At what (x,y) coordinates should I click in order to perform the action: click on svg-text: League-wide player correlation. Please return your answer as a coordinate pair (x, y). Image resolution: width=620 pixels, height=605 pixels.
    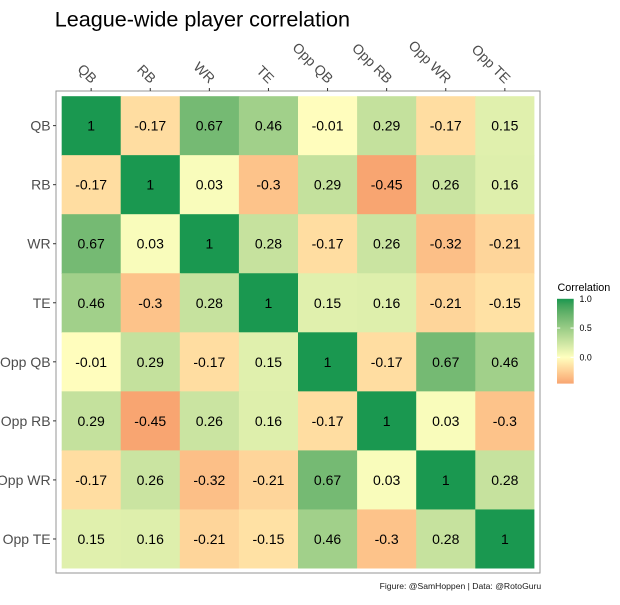
    Looking at the image, I should click on (202, 18).